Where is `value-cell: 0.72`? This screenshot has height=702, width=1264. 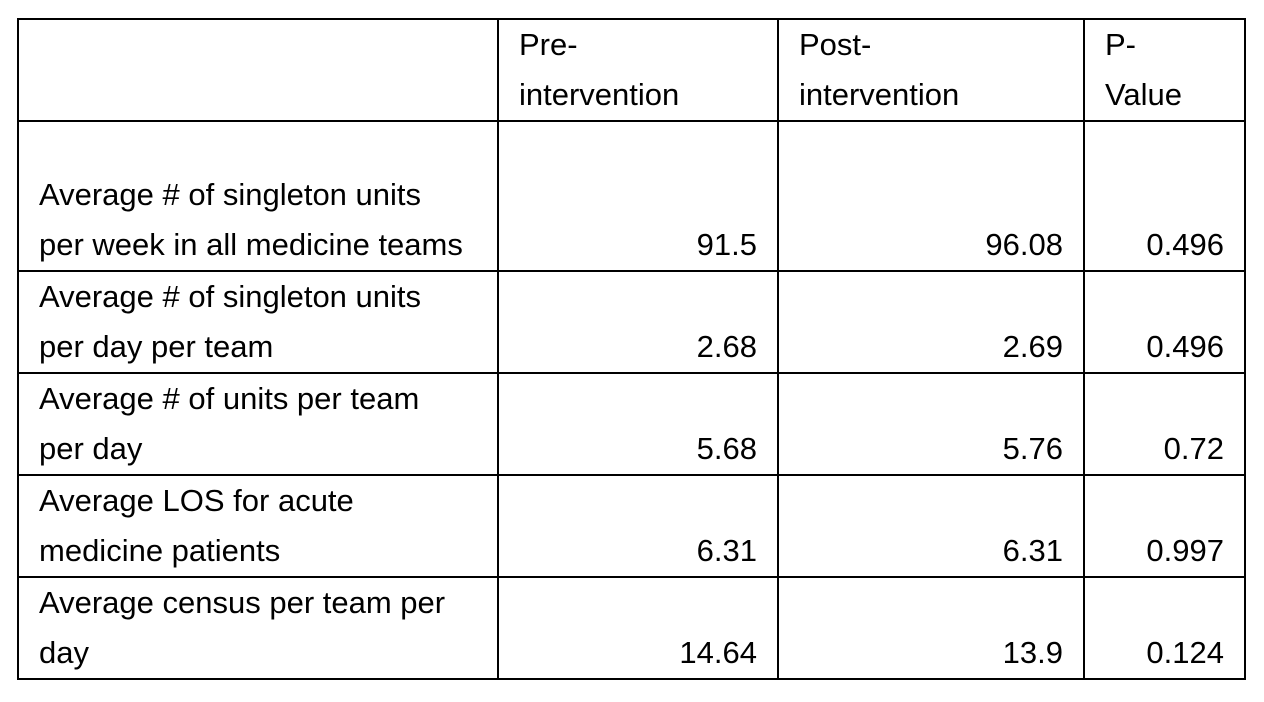
value-cell: 0.72 is located at coordinates (1164, 424).